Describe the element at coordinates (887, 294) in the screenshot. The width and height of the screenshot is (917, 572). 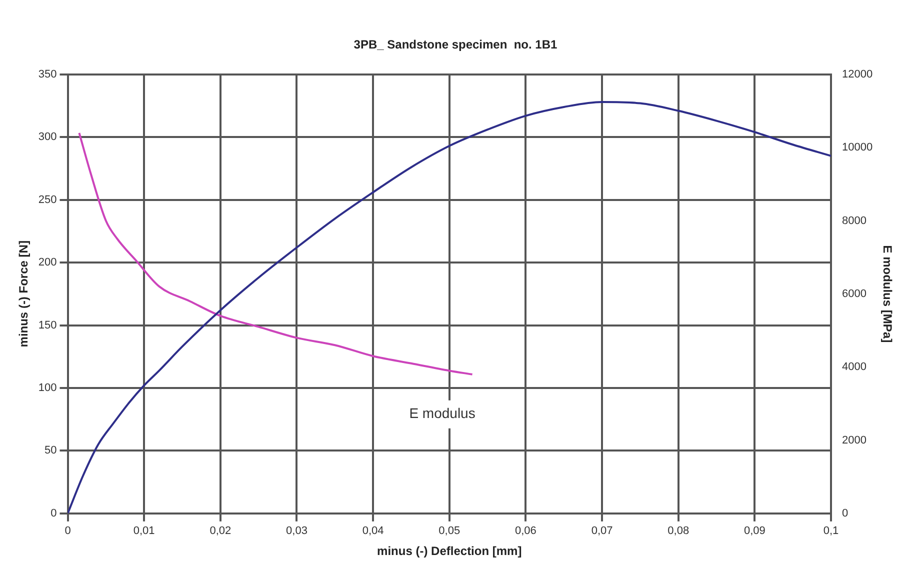
I see `y2-axis-title: E modulus [MPa]` at that location.